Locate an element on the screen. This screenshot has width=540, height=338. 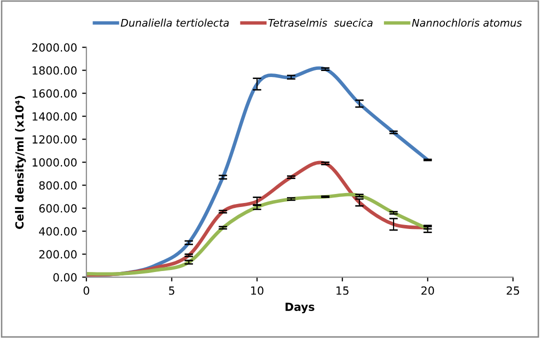
y-tick-label: 1600.00 is located at coordinates (54, 93).